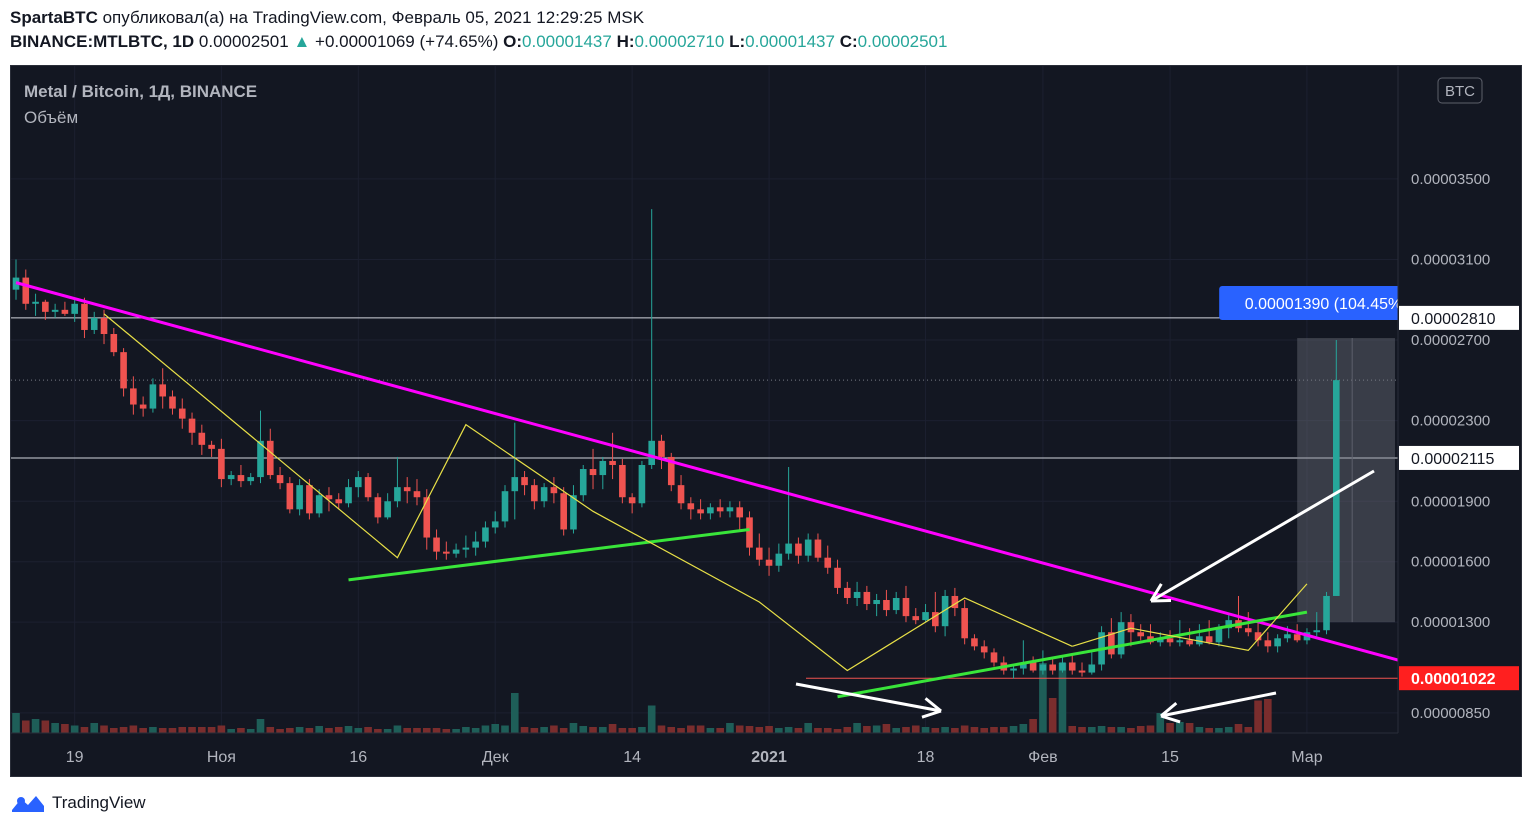 The height and width of the screenshot is (831, 1531). I want to click on green-support-2-trendline, so click(1072, 654).